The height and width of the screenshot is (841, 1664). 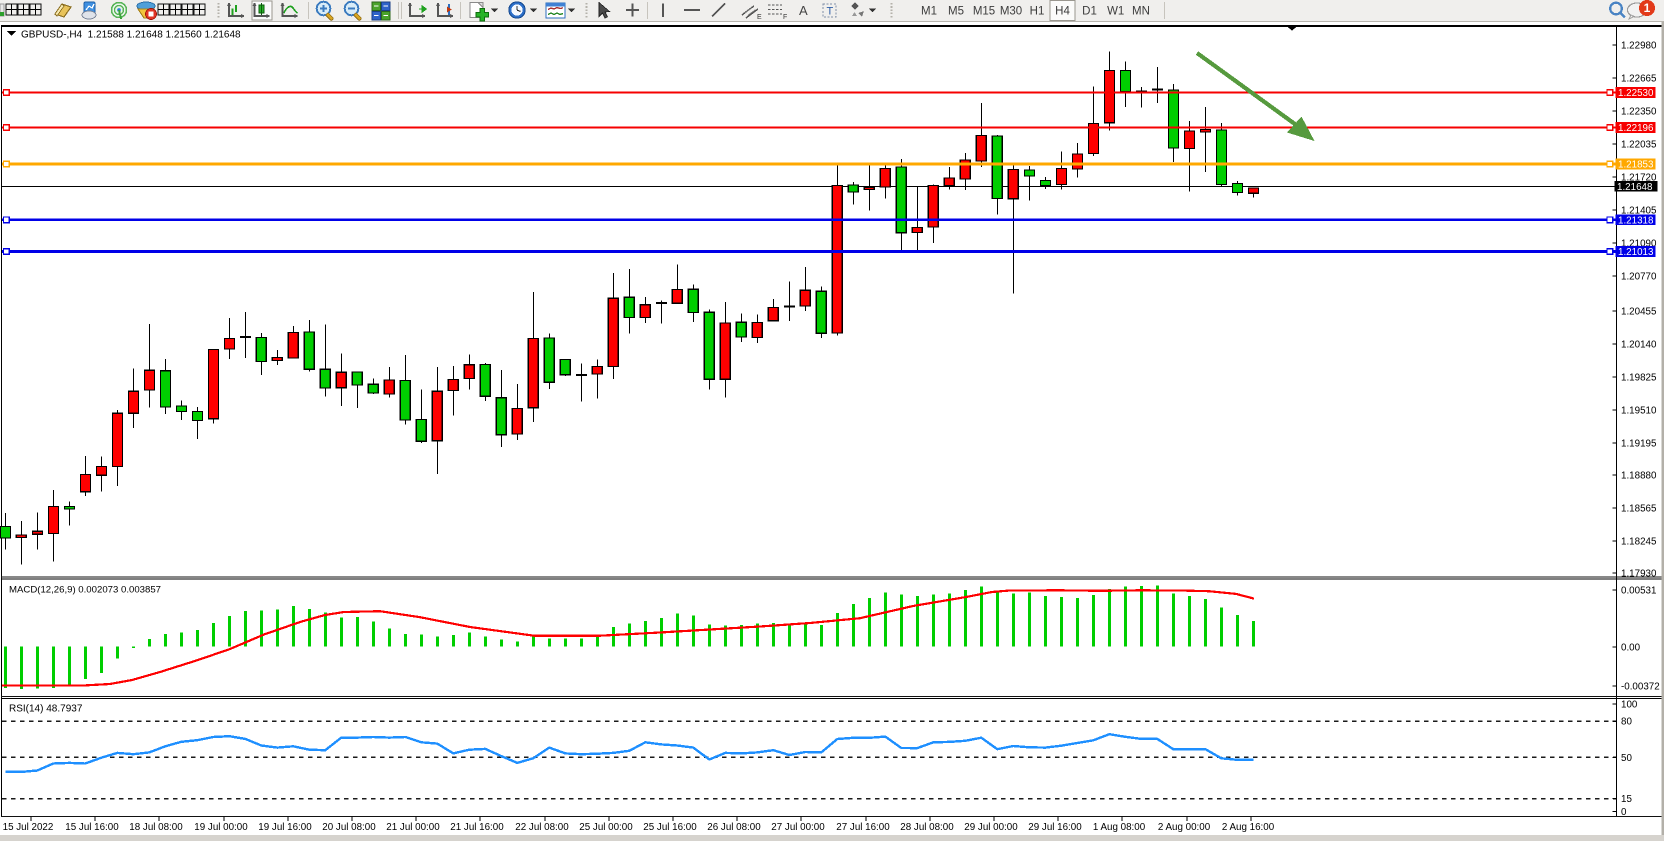 I want to click on svg-text: 18 Jul 08:00, so click(x=156, y=827).